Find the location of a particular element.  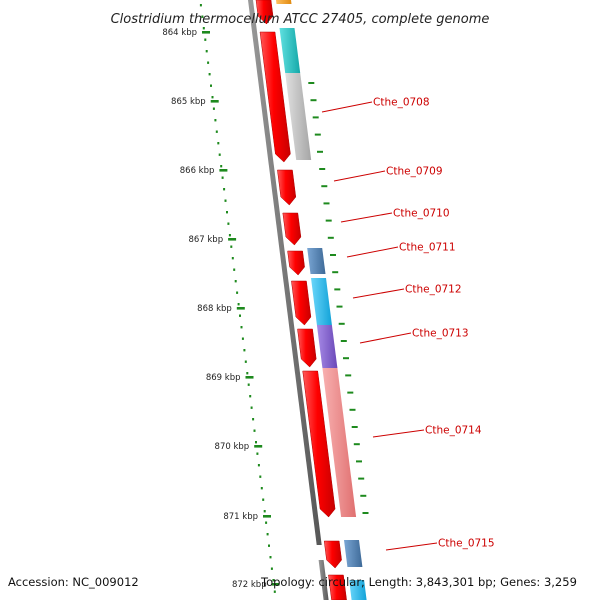

ruler-tick-label: 868 kbp is located at coordinates (214, 309).